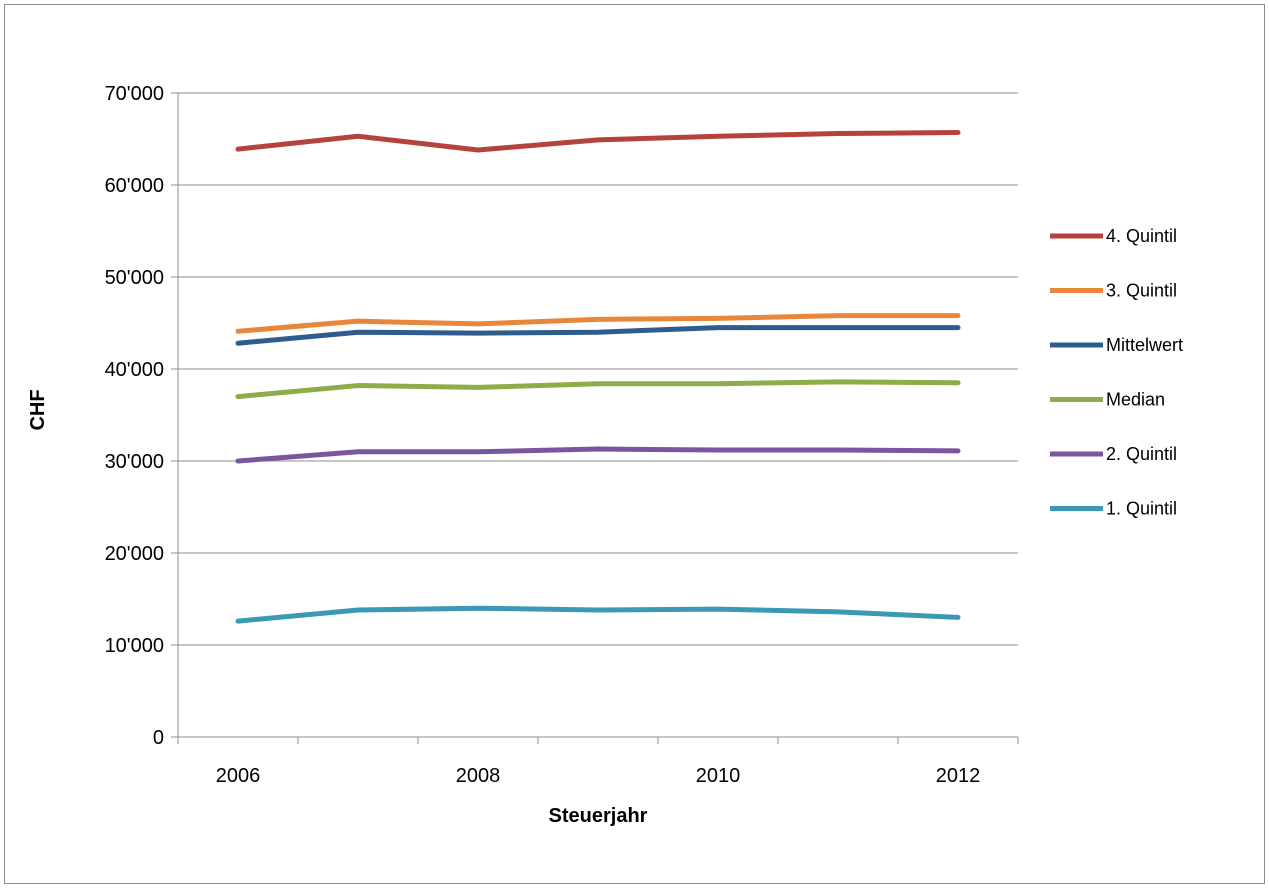 The image size is (1269, 888). Describe the element at coordinates (158, 738) in the screenshot. I see `y-tick-label: 0` at that location.